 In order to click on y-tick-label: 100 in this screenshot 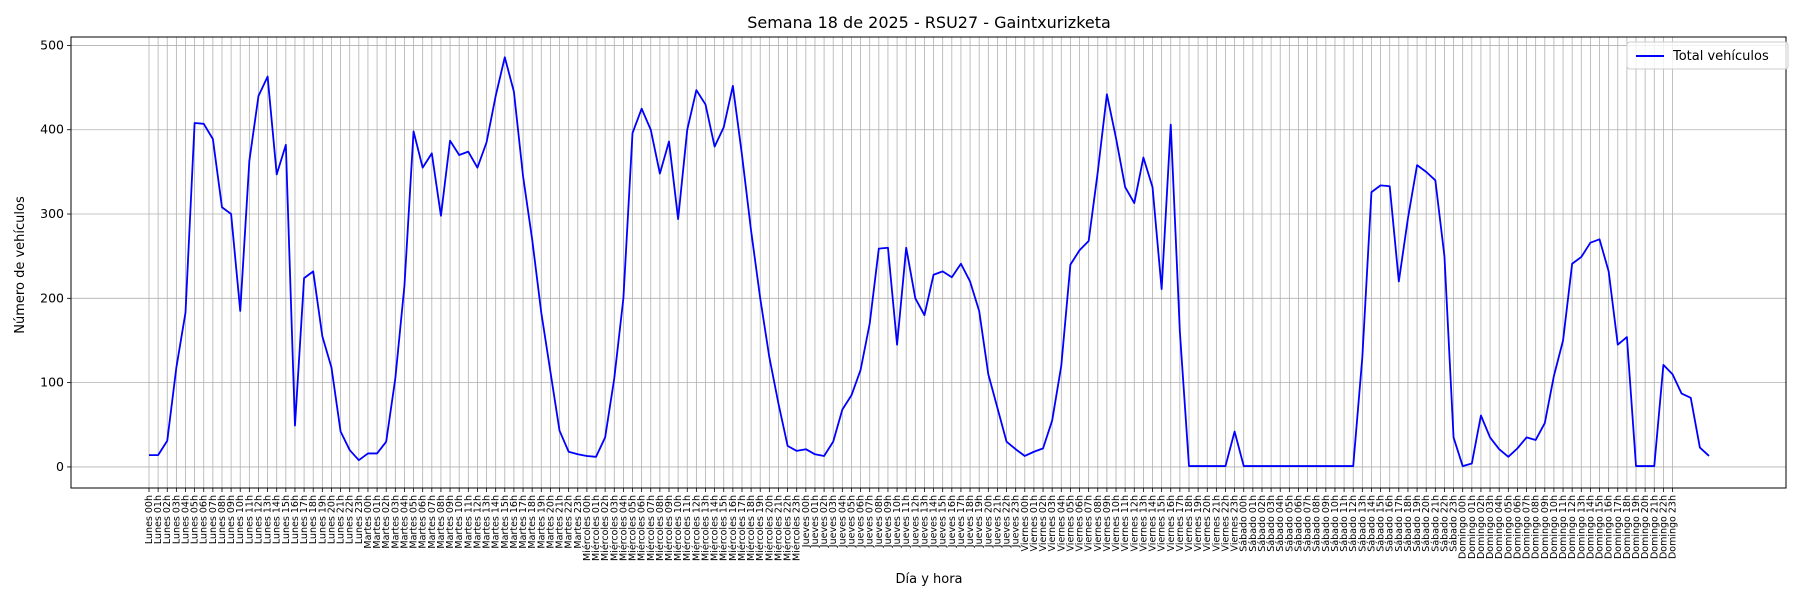, I will do `click(52, 382)`.